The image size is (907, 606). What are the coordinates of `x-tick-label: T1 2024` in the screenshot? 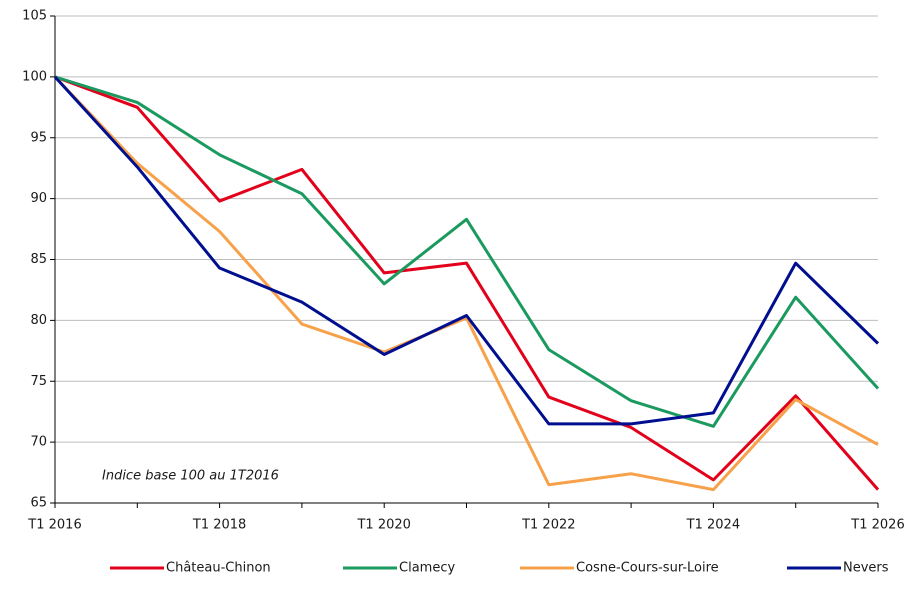 It's located at (713, 525).